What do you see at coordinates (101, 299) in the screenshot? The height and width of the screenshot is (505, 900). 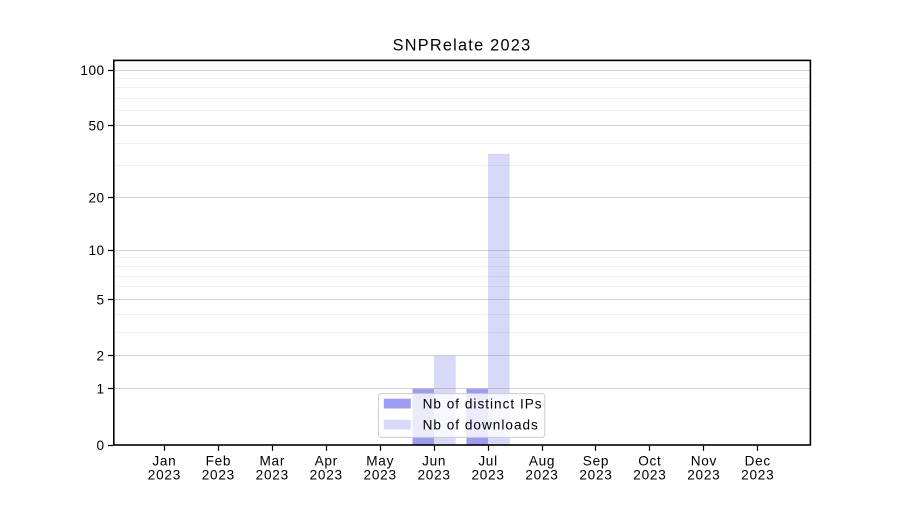 I see `svg-text: 5` at bounding box center [101, 299].